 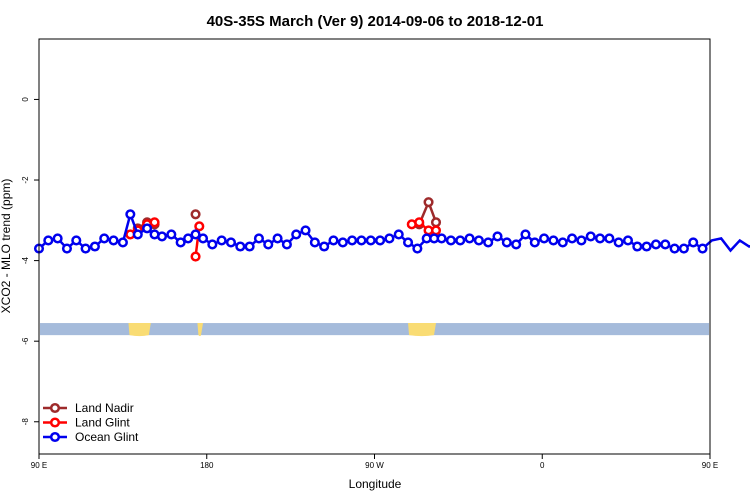 What do you see at coordinates (6, 246) in the screenshot?
I see `y-axis-label: XCO2 - MLO trend (ppm)` at bounding box center [6, 246].